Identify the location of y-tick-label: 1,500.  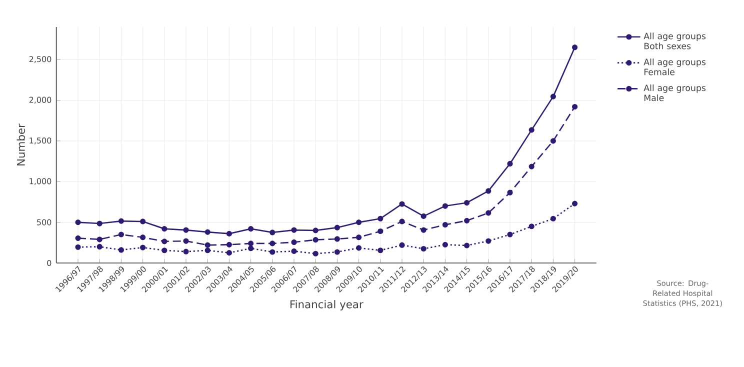
(41, 140).